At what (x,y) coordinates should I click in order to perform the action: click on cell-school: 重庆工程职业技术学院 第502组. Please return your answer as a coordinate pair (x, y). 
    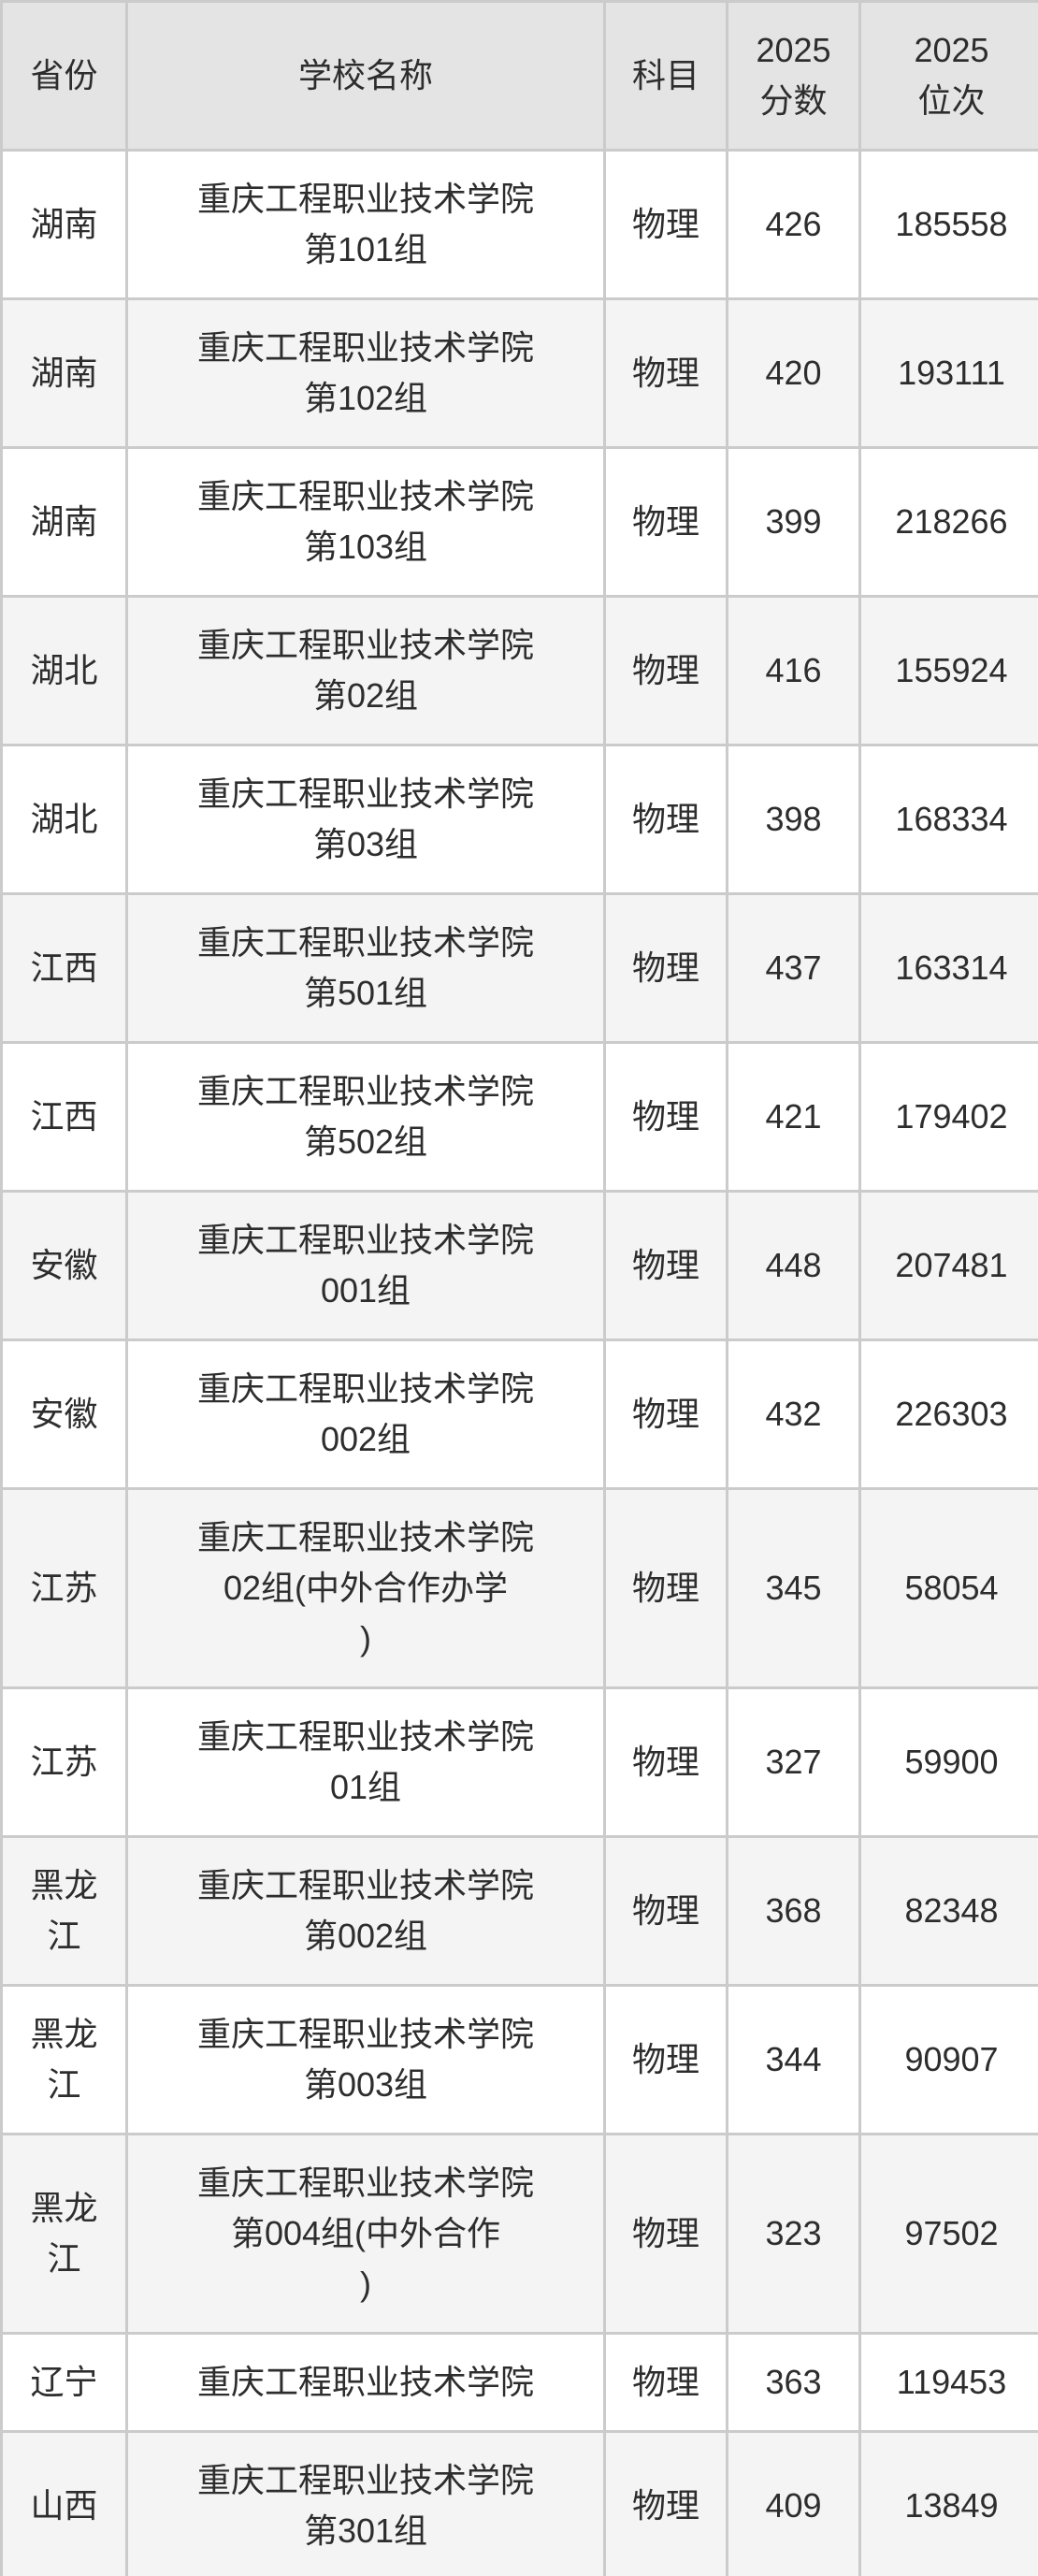
    Looking at the image, I should click on (365, 1117).